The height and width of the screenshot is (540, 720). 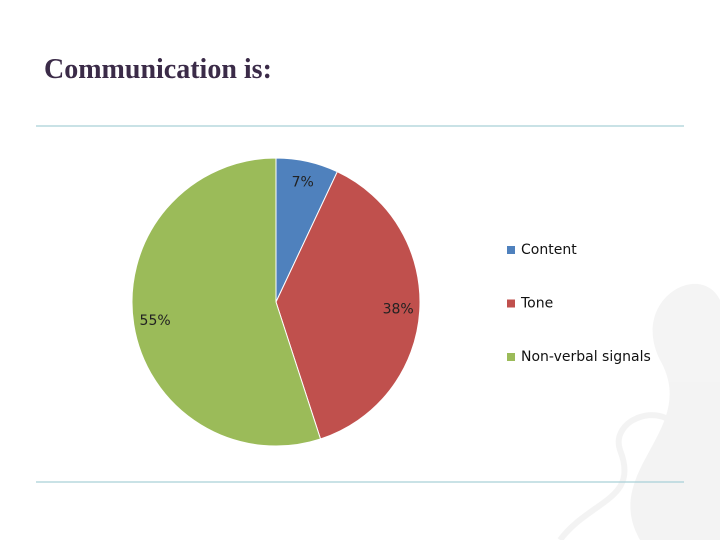 I want to click on legend-label: Non-verbal signals, so click(x=586, y=357).